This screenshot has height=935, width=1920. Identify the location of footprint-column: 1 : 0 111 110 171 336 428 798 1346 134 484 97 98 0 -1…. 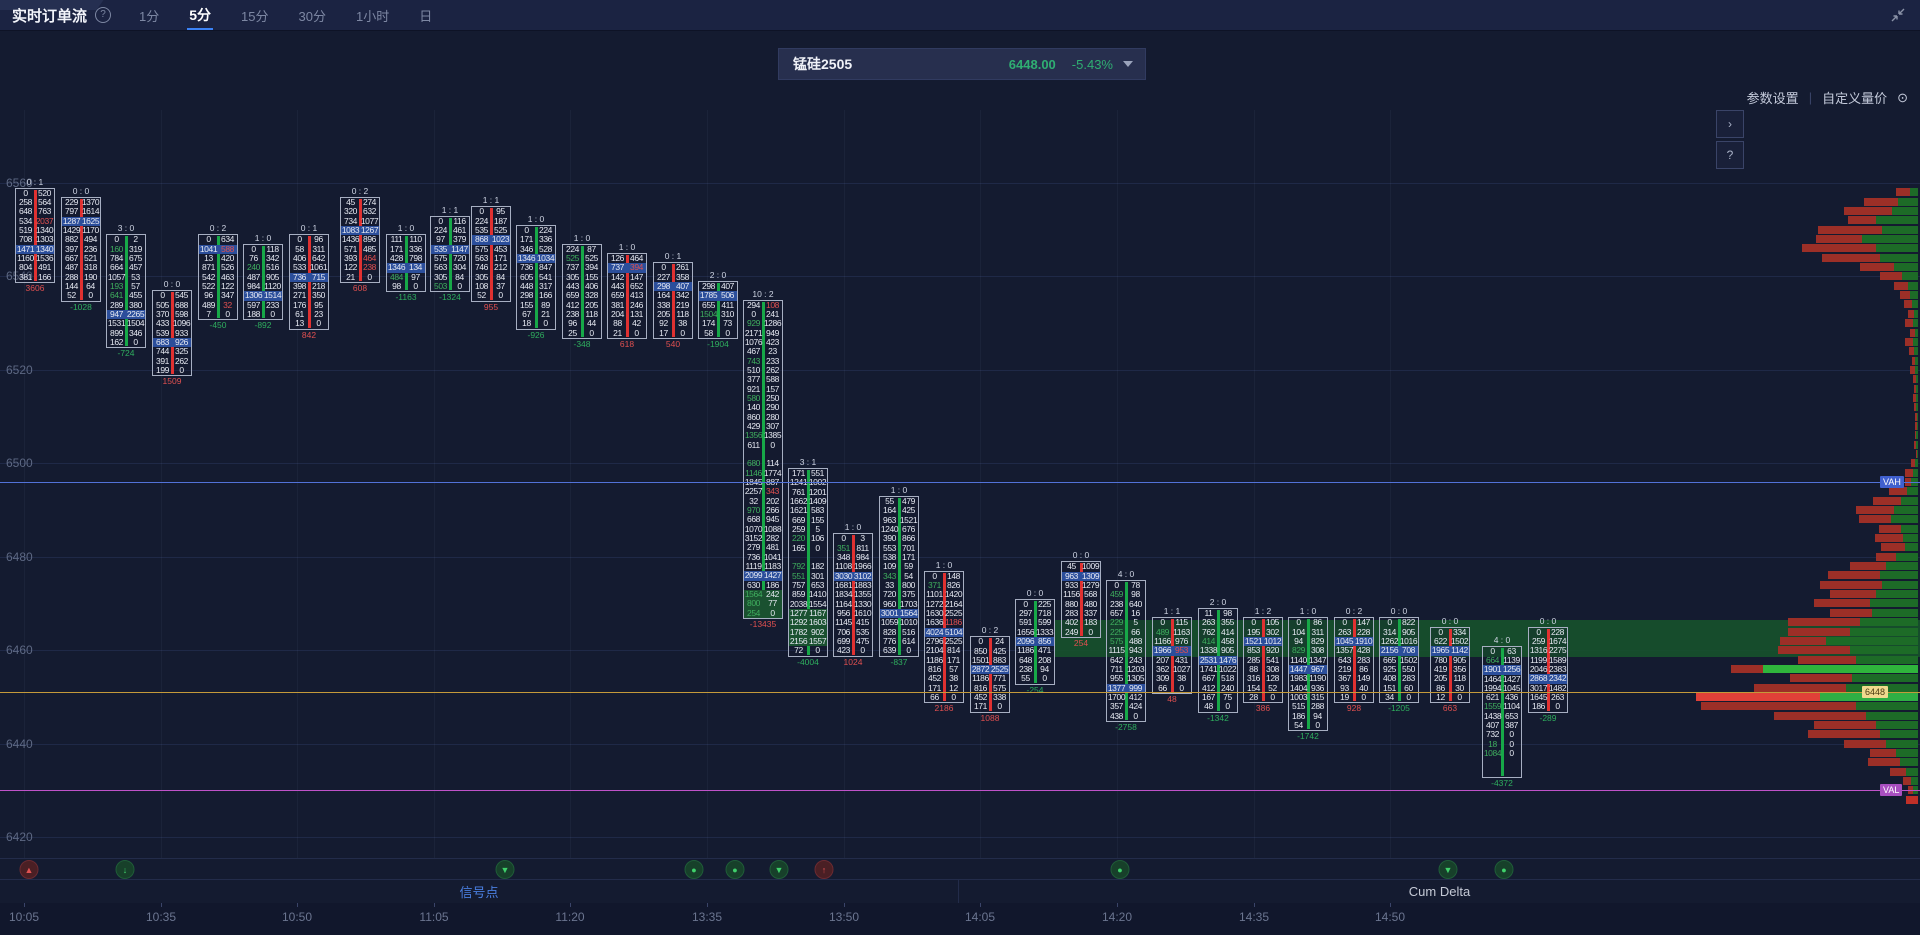
(406, 262).